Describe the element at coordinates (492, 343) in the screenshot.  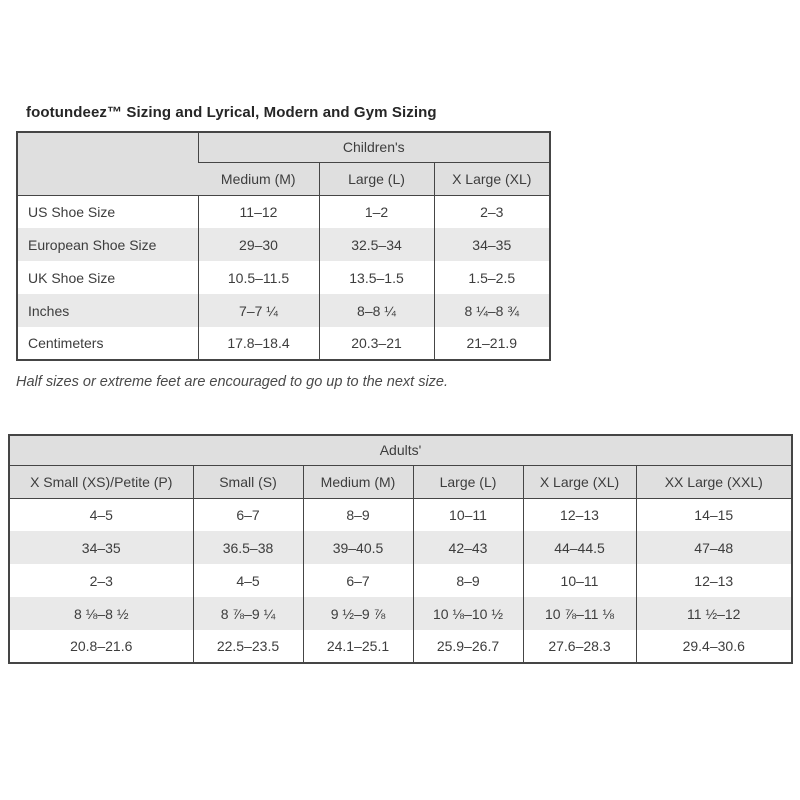
I see `table-cell: 21–21.9` at that location.